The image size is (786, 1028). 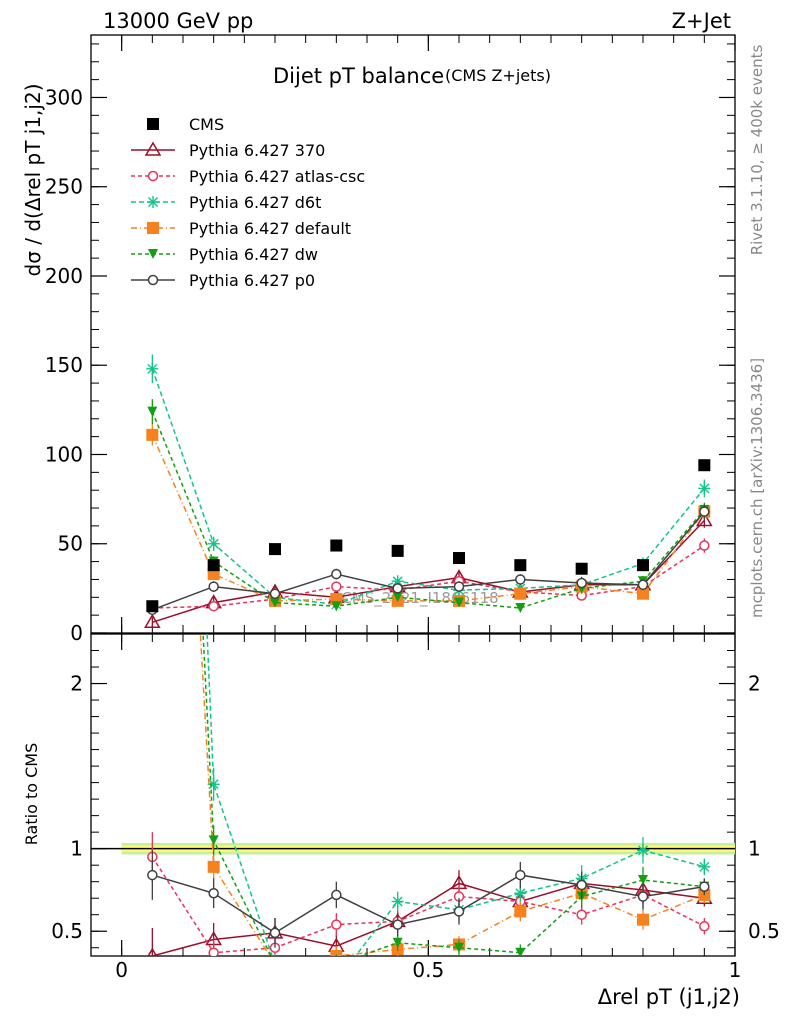 I want to click on rivet-label: Rivet 3.1.10, ≥ 400k events, so click(x=757, y=150).